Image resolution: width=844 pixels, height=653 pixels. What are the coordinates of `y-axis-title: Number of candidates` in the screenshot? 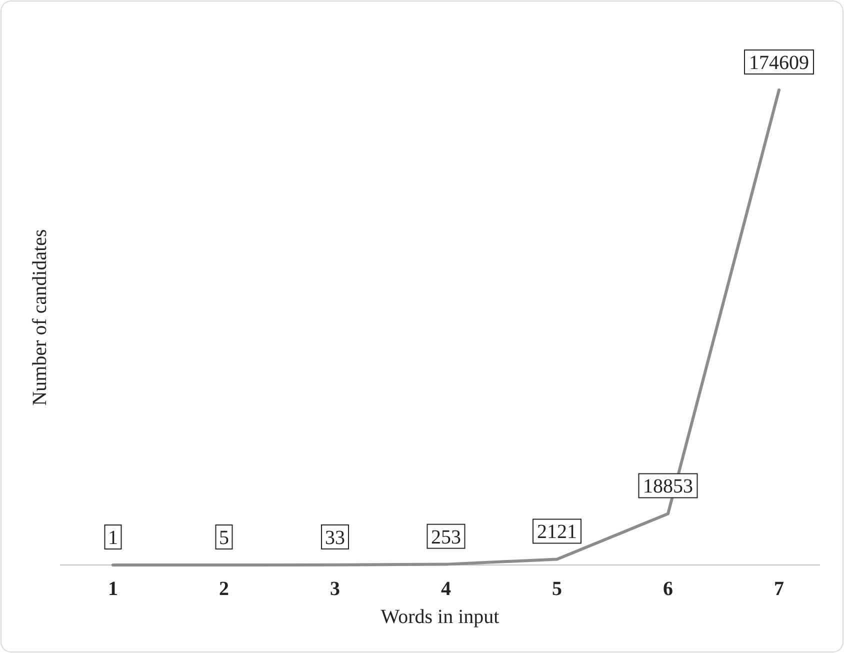 It's located at (40, 317).